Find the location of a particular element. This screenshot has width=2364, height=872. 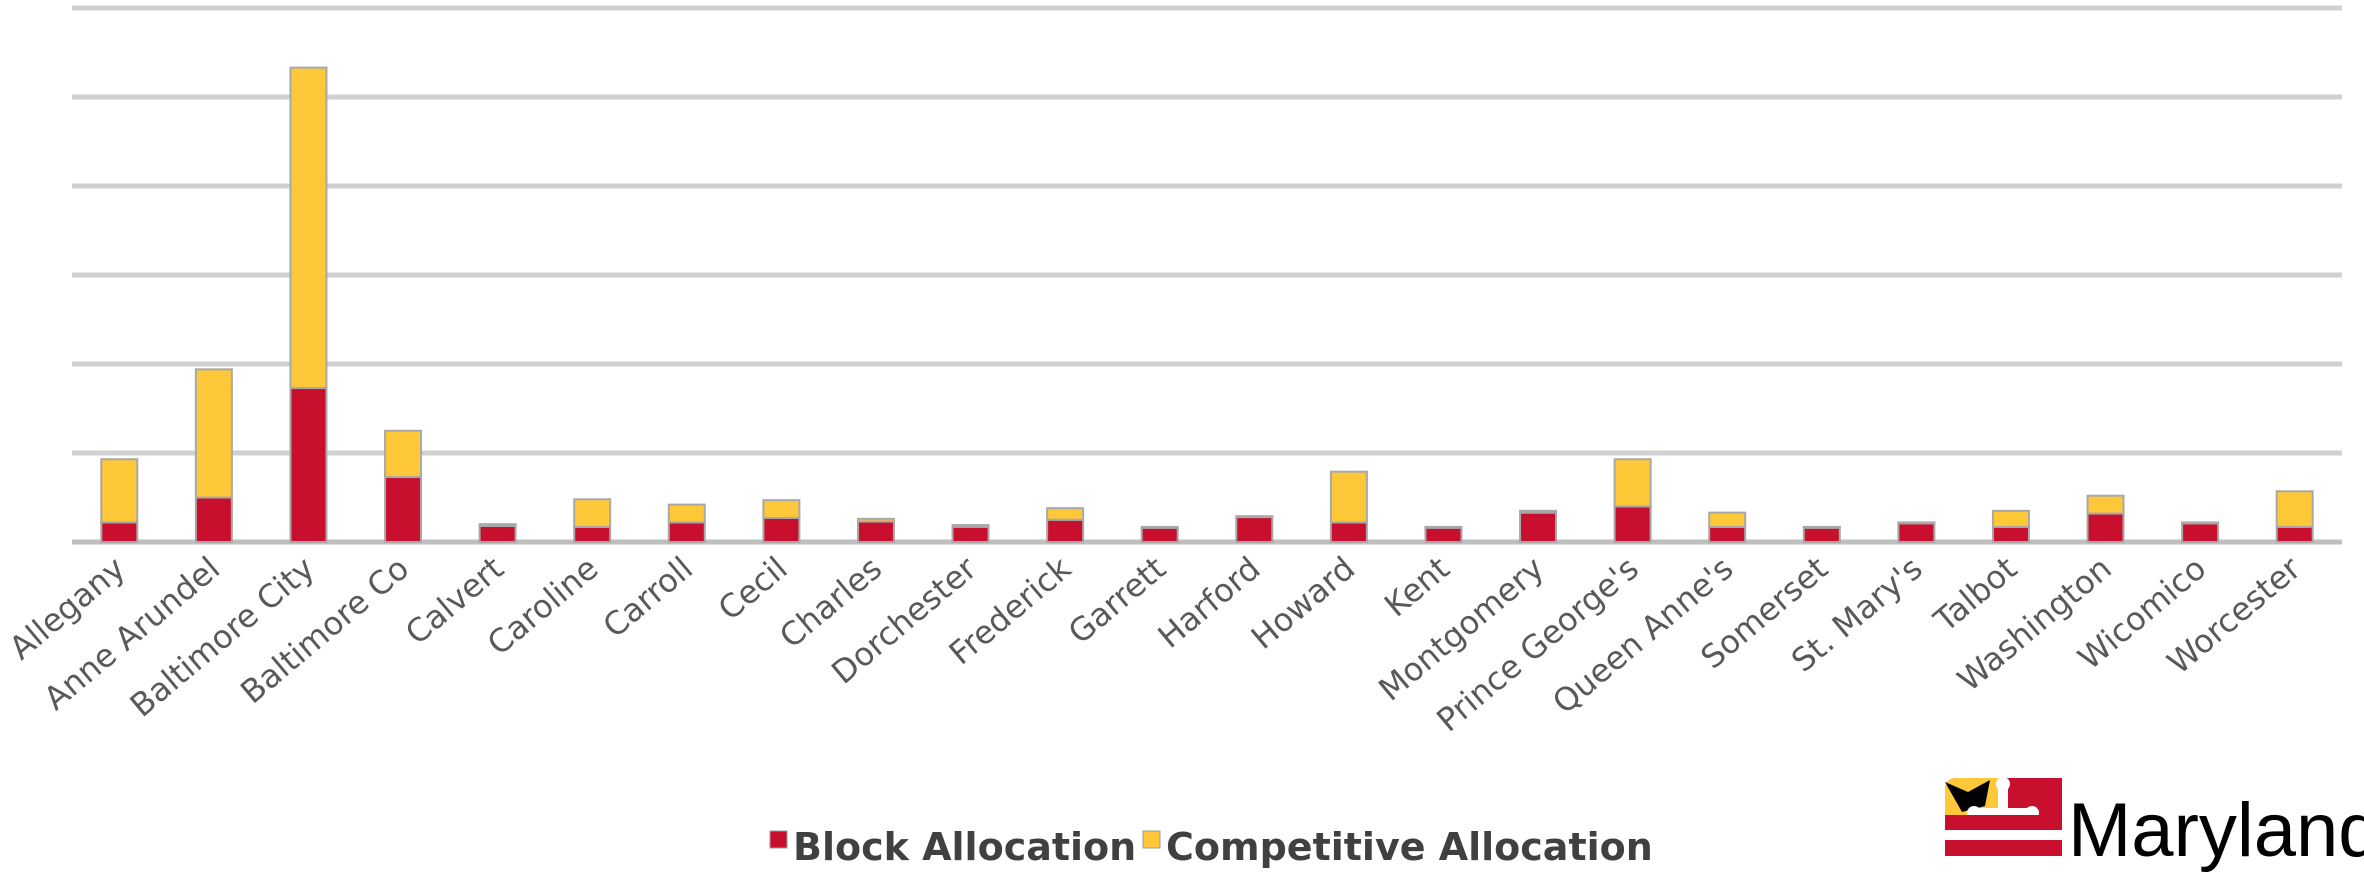

x-tick-label: Howard is located at coordinates (1303, 603).